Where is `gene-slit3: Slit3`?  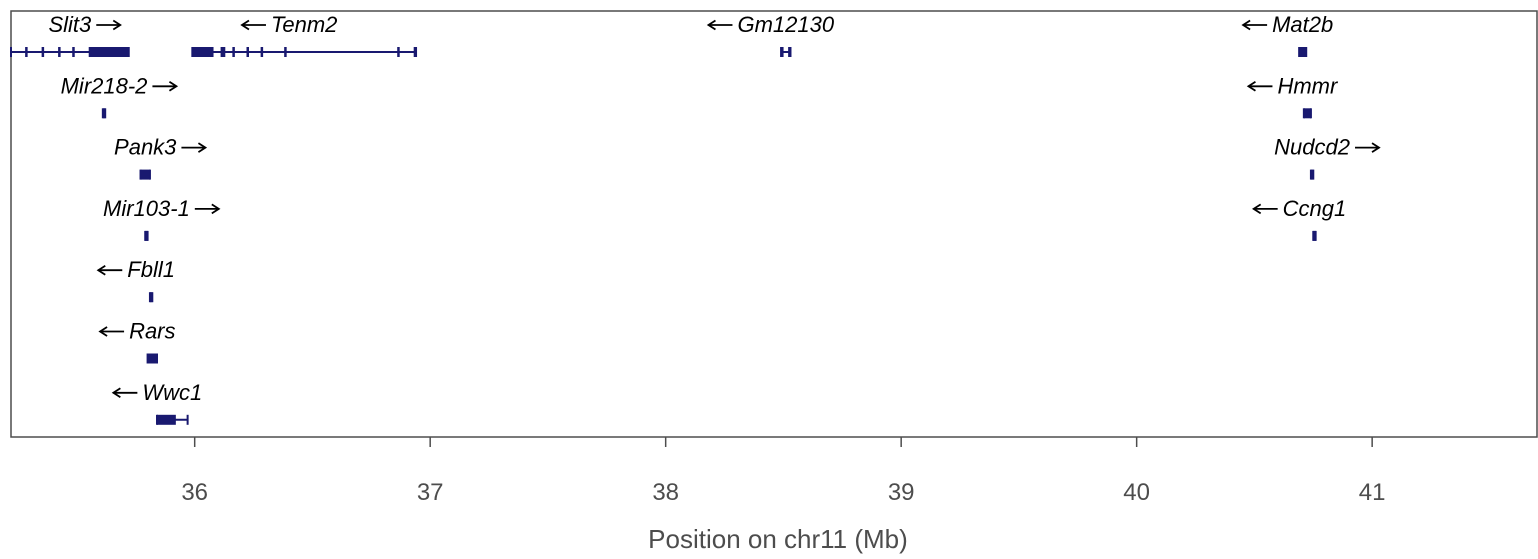 gene-slit3: Slit3 is located at coordinates (70, 34).